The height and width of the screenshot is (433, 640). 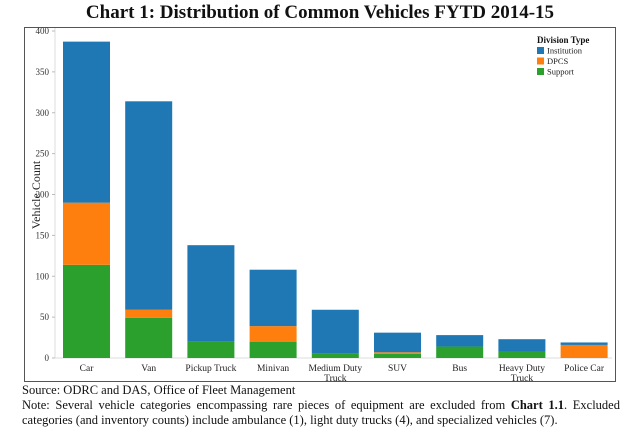 What do you see at coordinates (43, 113) in the screenshot?
I see `y-tick-label: 300` at bounding box center [43, 113].